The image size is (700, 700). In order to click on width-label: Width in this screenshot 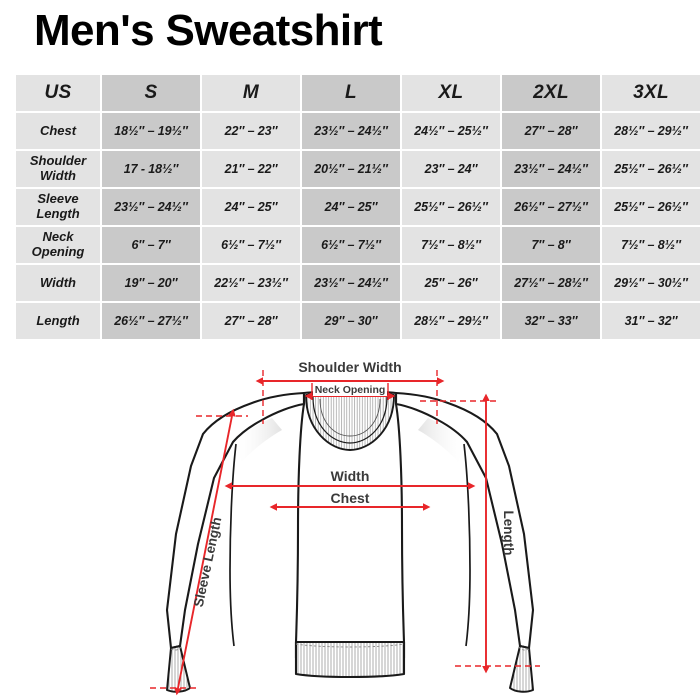, I will do `click(350, 476)`.